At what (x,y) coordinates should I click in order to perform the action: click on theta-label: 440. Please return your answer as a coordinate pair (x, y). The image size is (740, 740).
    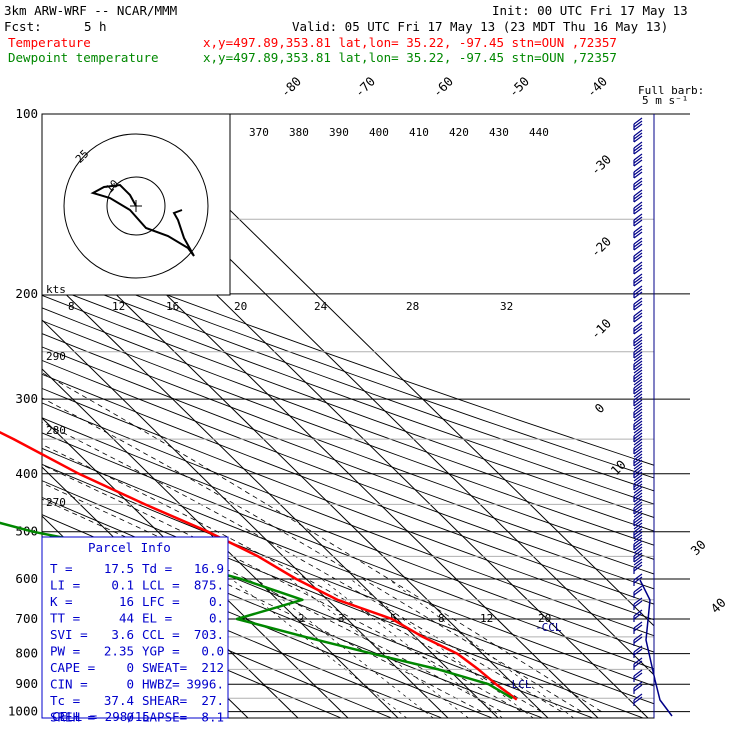
    Looking at the image, I should click on (539, 132).